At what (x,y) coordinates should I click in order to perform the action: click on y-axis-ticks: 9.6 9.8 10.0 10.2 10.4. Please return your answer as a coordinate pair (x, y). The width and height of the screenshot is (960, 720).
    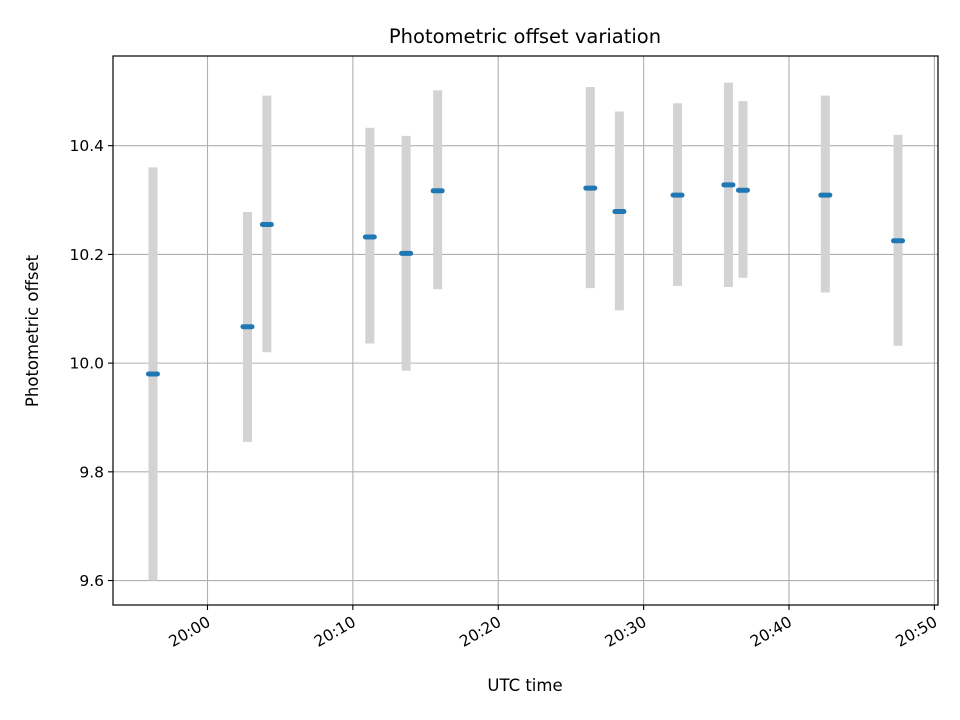
    Looking at the image, I should click on (91, 363).